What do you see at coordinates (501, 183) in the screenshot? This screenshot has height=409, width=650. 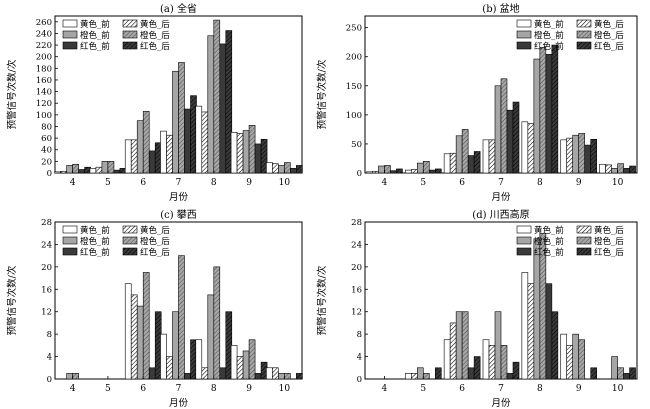 I see `x-tick-label: 7` at bounding box center [501, 183].